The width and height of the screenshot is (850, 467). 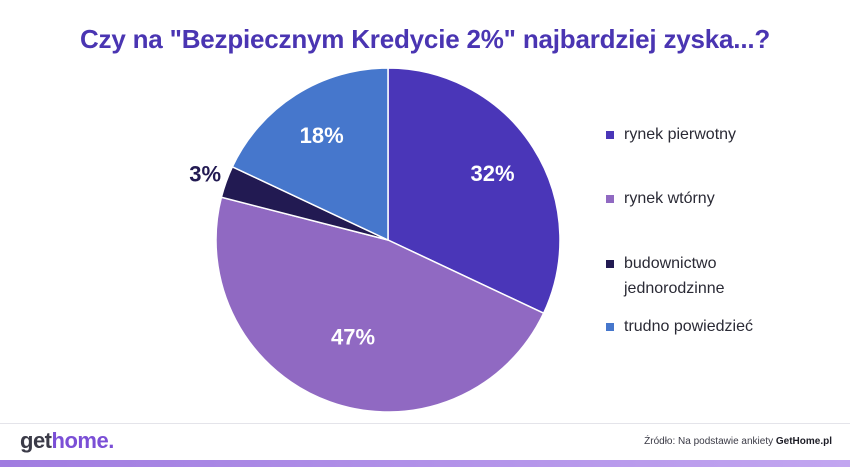 What do you see at coordinates (353, 337) in the screenshot?
I see `slice-label-rynek-wtorny: 47%` at bounding box center [353, 337].